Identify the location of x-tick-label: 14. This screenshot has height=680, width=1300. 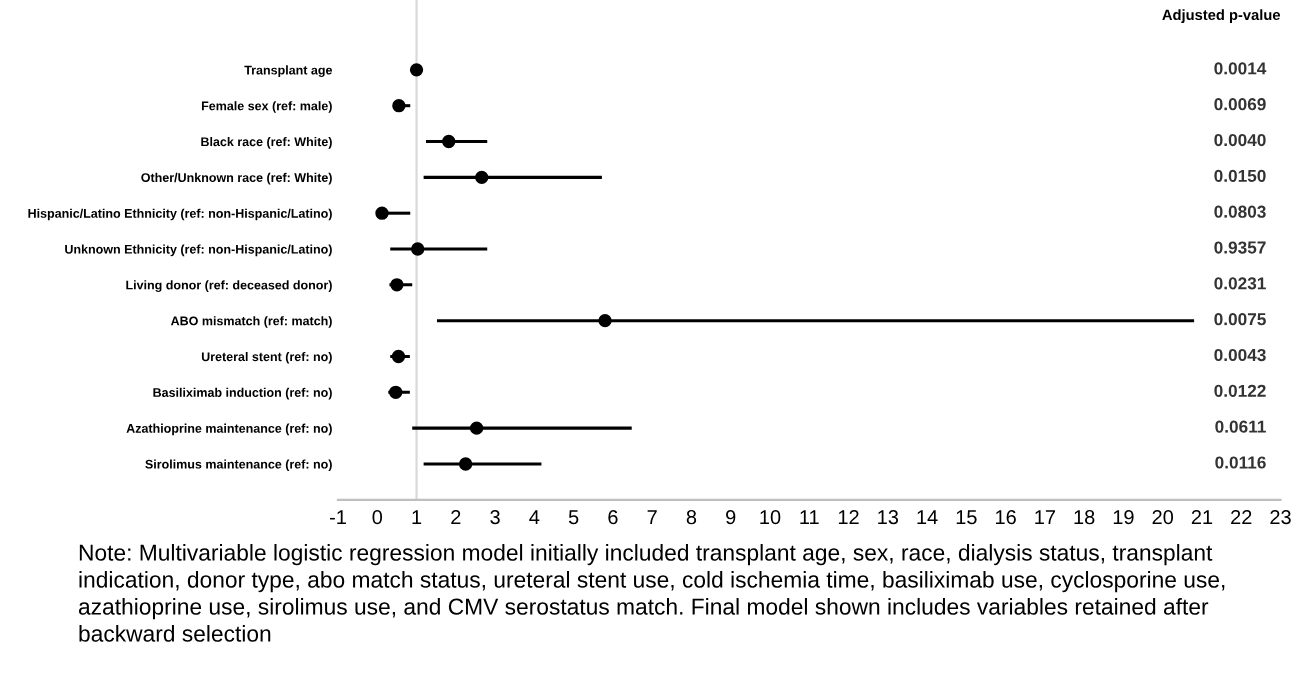
(927, 517).